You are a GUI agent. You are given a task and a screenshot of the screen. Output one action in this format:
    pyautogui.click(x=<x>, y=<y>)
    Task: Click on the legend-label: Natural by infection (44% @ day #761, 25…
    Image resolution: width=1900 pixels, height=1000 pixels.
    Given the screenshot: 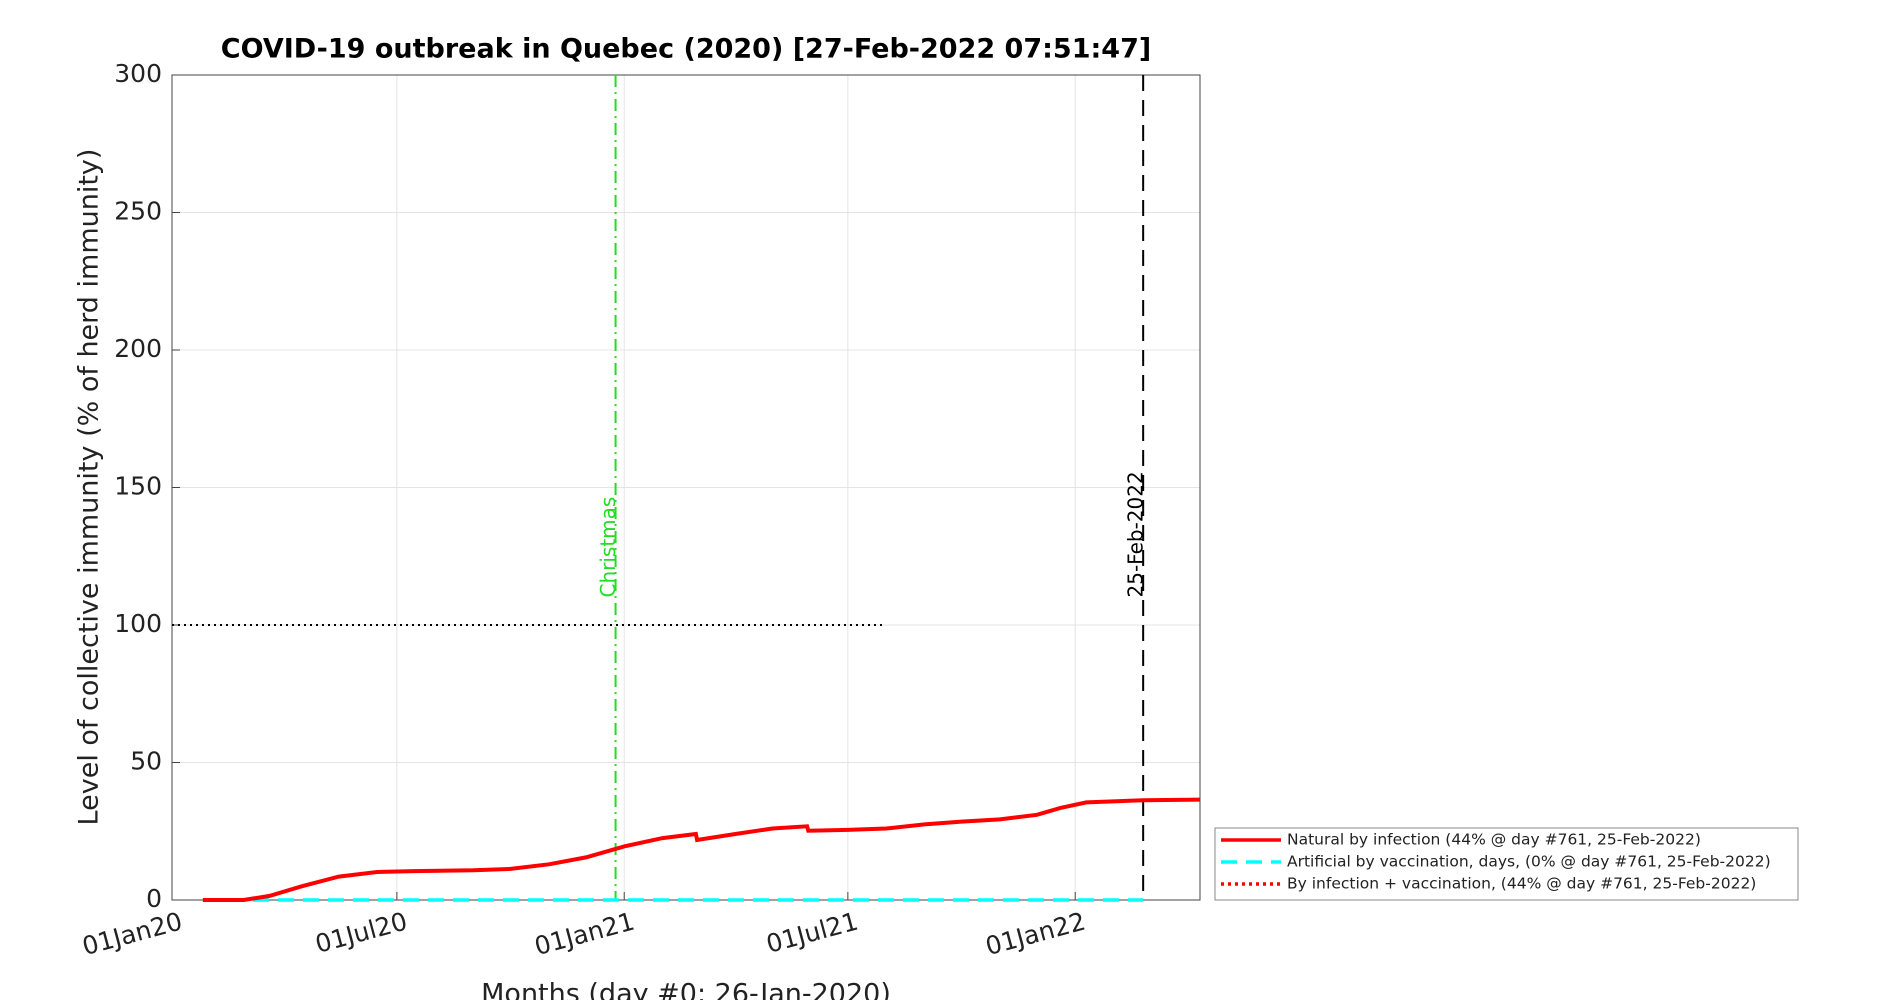 What is the action you would take?
    pyautogui.click(x=1494, y=840)
    